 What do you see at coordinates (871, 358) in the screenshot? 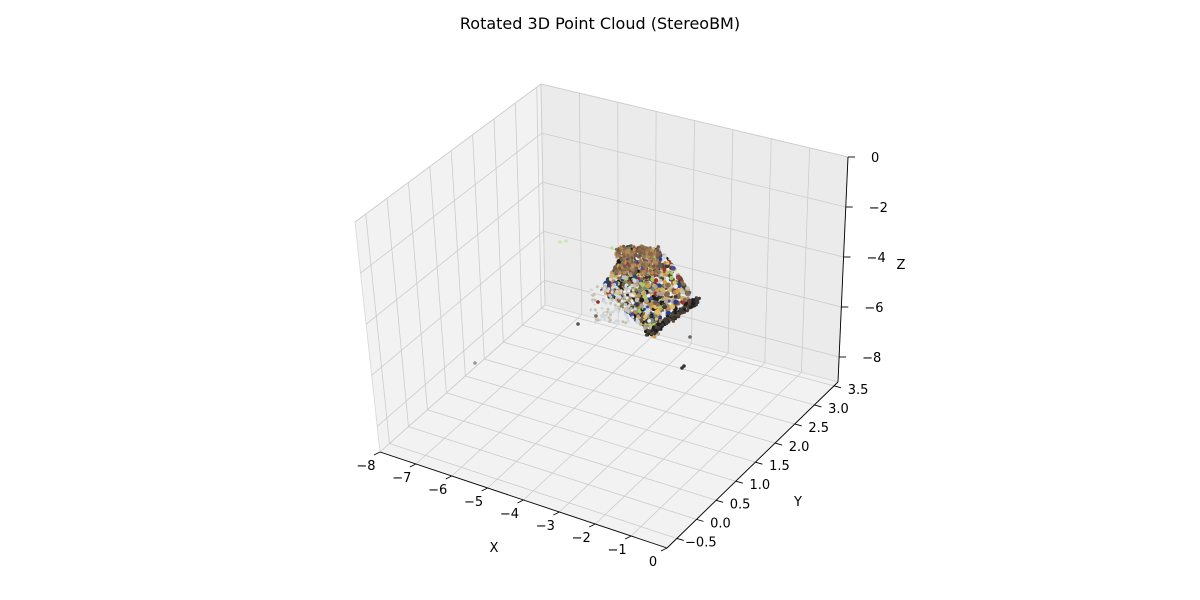
I see `z-tick-label: −8` at bounding box center [871, 358].